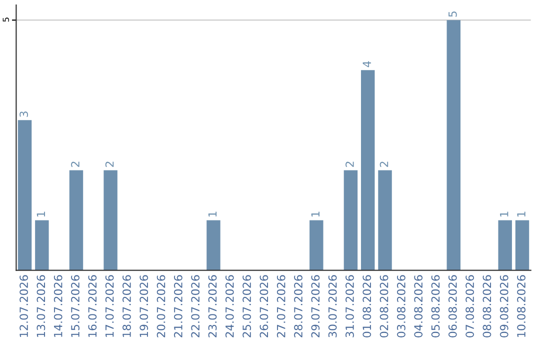  I want to click on x-tick-label: 29.07.2026, so click(315, 306).